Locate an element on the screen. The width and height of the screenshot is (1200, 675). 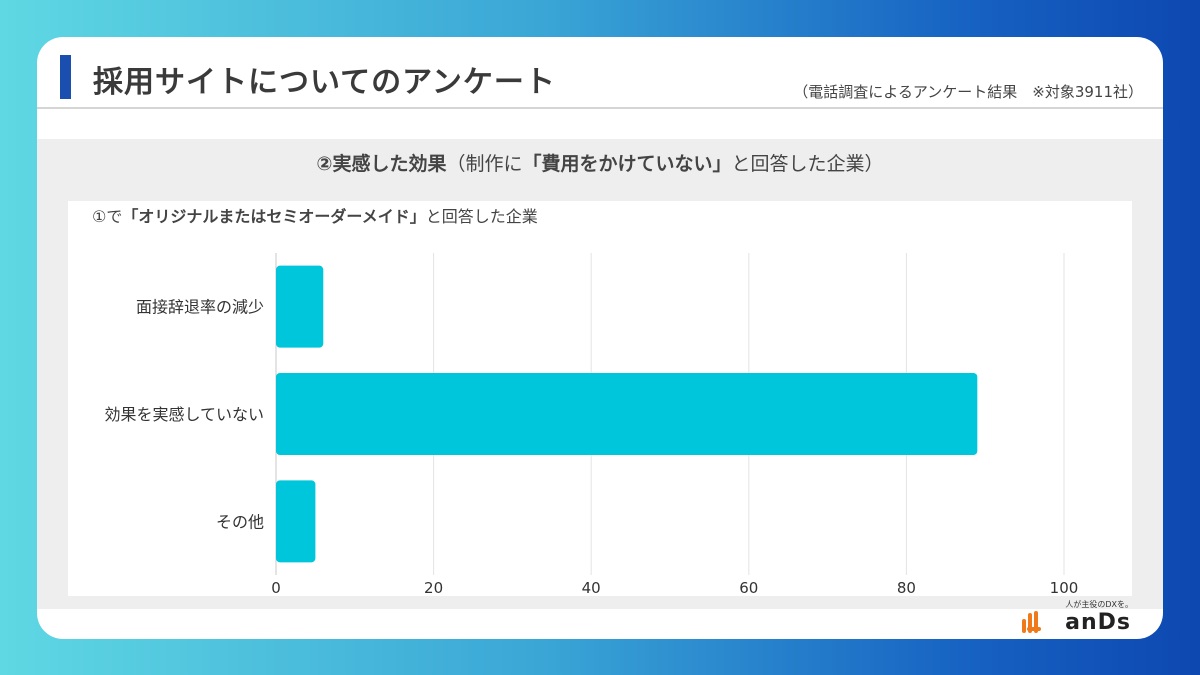
heading-part-4: と回答した企業） is located at coordinates (807, 164).